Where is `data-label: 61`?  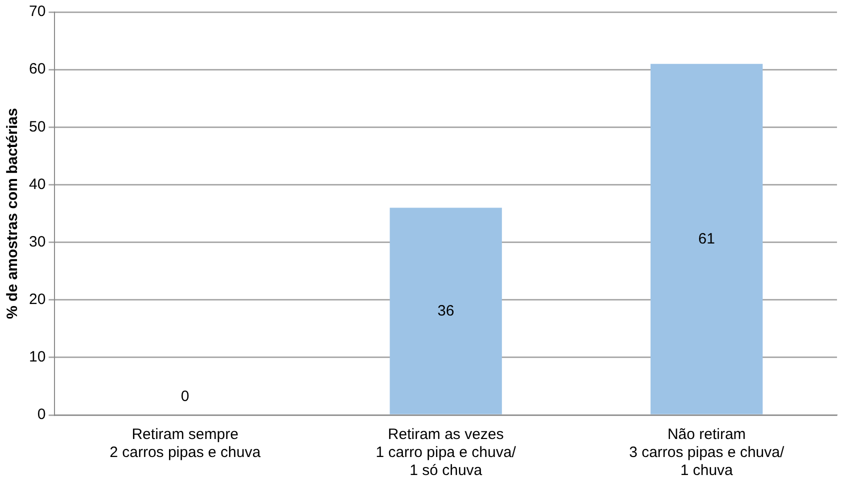 data-label: 61 is located at coordinates (706, 239).